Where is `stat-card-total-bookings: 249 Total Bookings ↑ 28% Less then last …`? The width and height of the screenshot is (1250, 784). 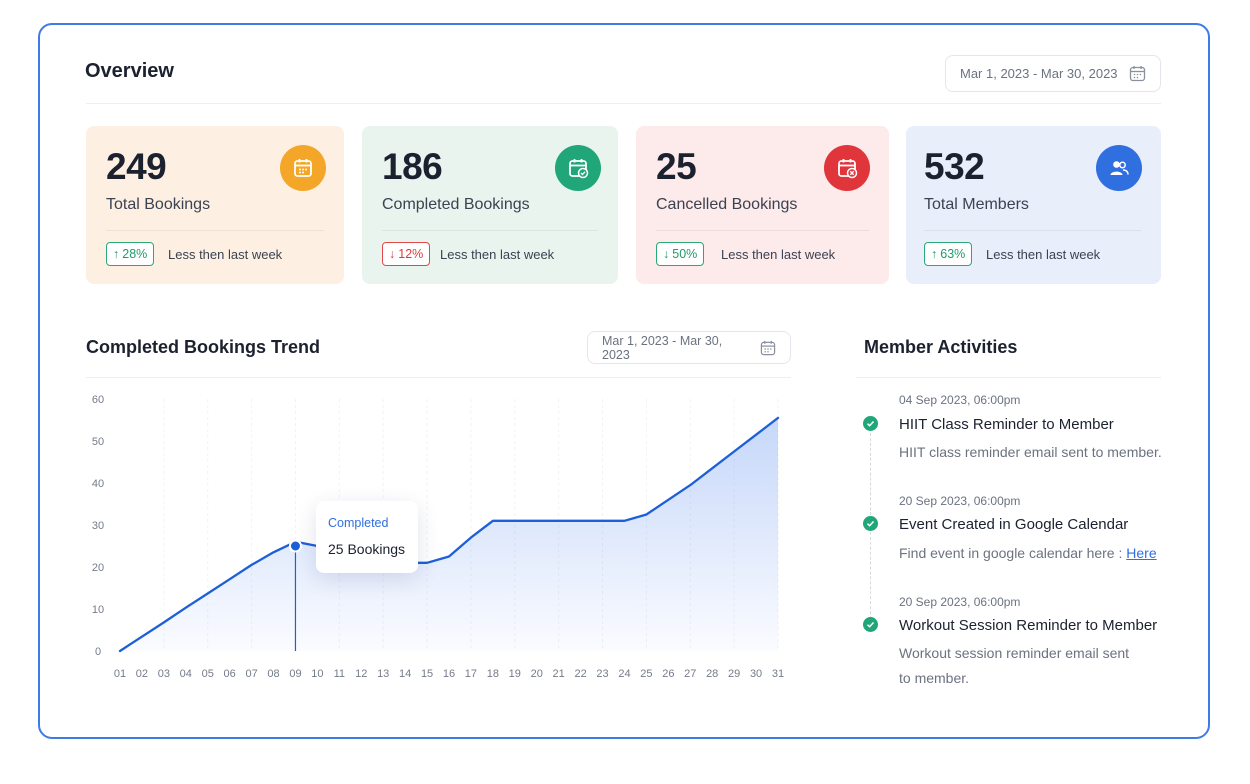 stat-card-total-bookings: 249 Total Bookings ↑ 28% Less then last … is located at coordinates (215, 205).